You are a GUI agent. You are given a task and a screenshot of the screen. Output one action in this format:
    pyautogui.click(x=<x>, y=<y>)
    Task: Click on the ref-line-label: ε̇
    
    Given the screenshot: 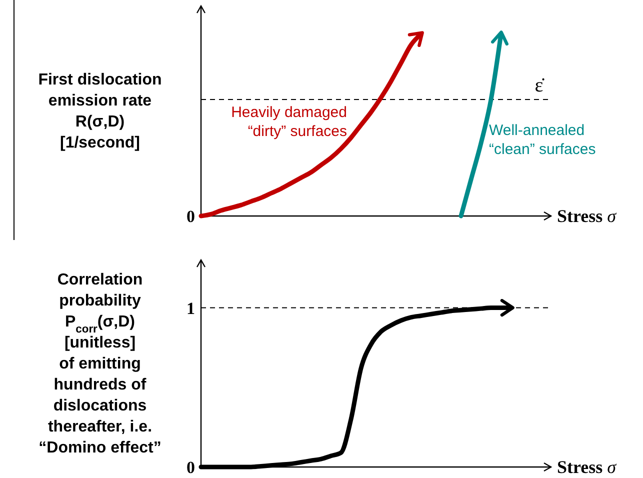 What is the action you would take?
    pyautogui.click(x=540, y=85)
    